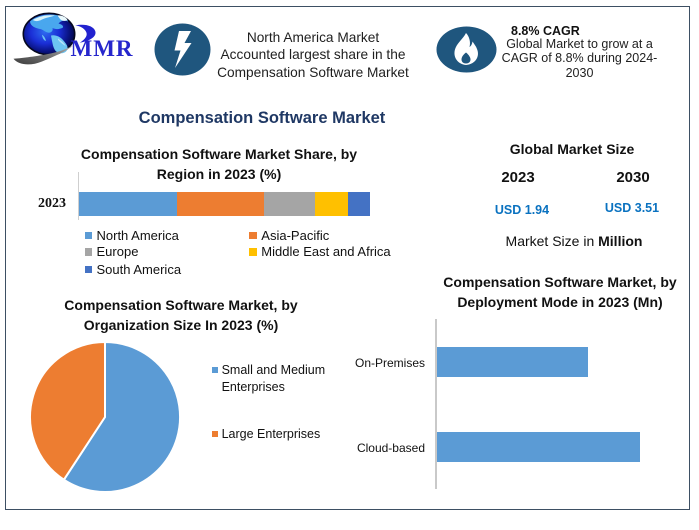 This screenshot has width=699, height=530. I want to click on svg-text: MMR, so click(102, 48).